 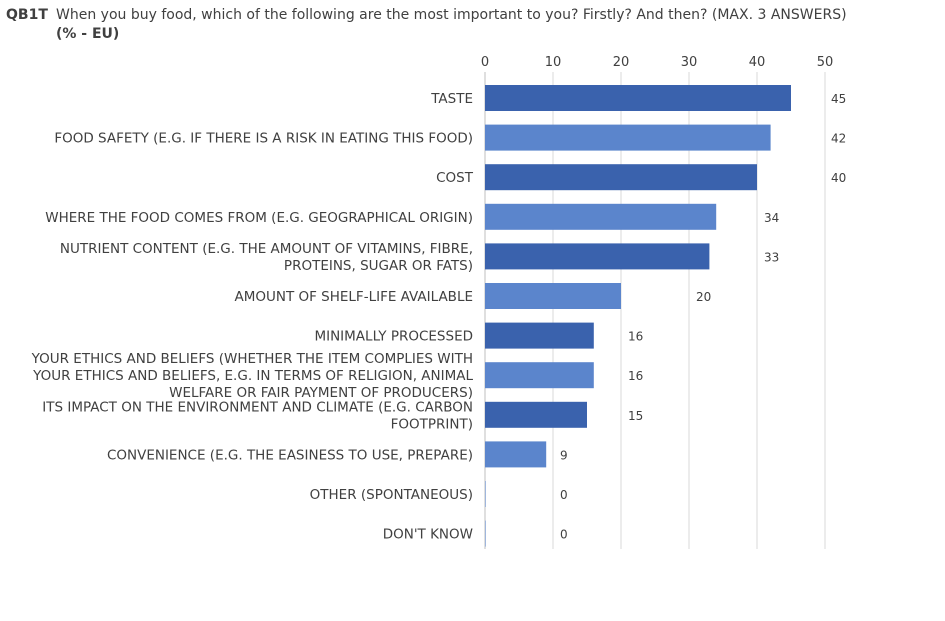 I want to click on category-label: TASTE, so click(x=451, y=99).